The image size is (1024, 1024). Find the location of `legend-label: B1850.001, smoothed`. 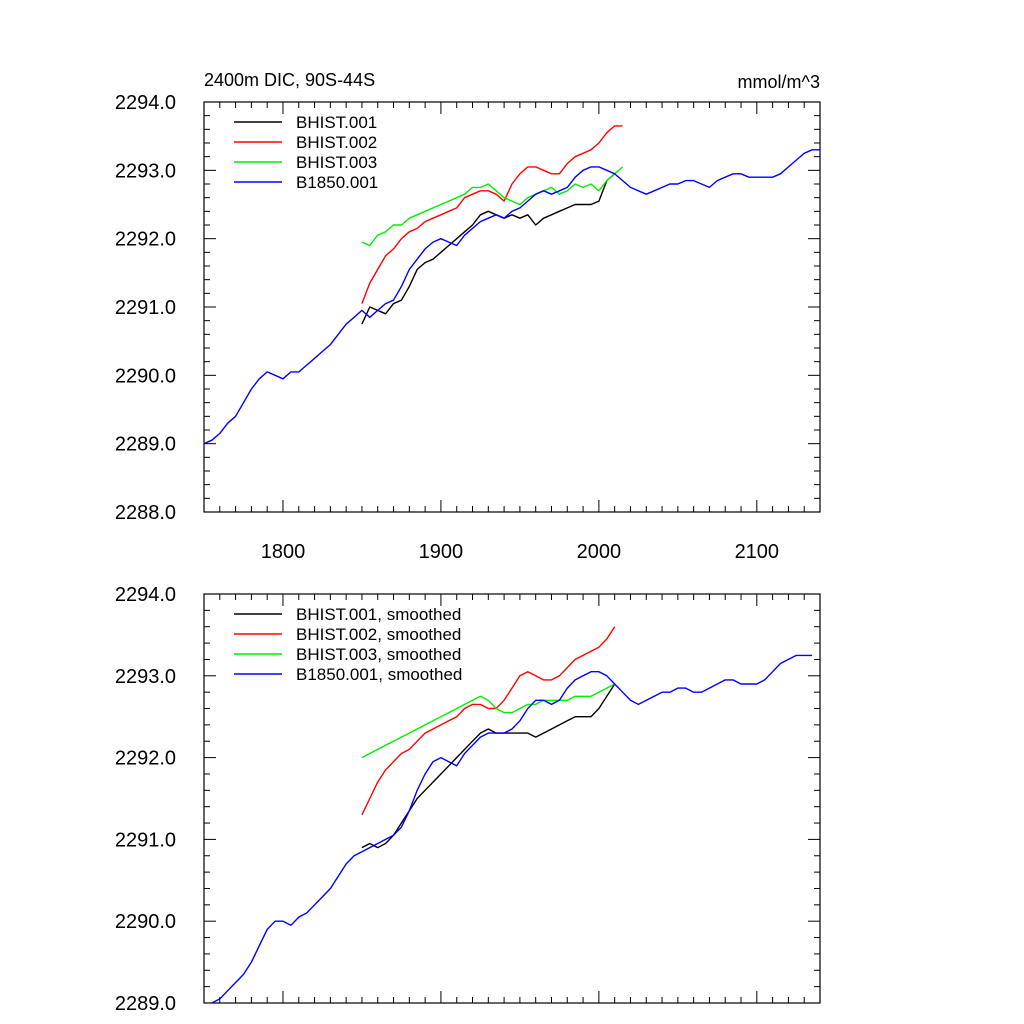

legend-label: B1850.001, smoothed is located at coordinates (379, 674).